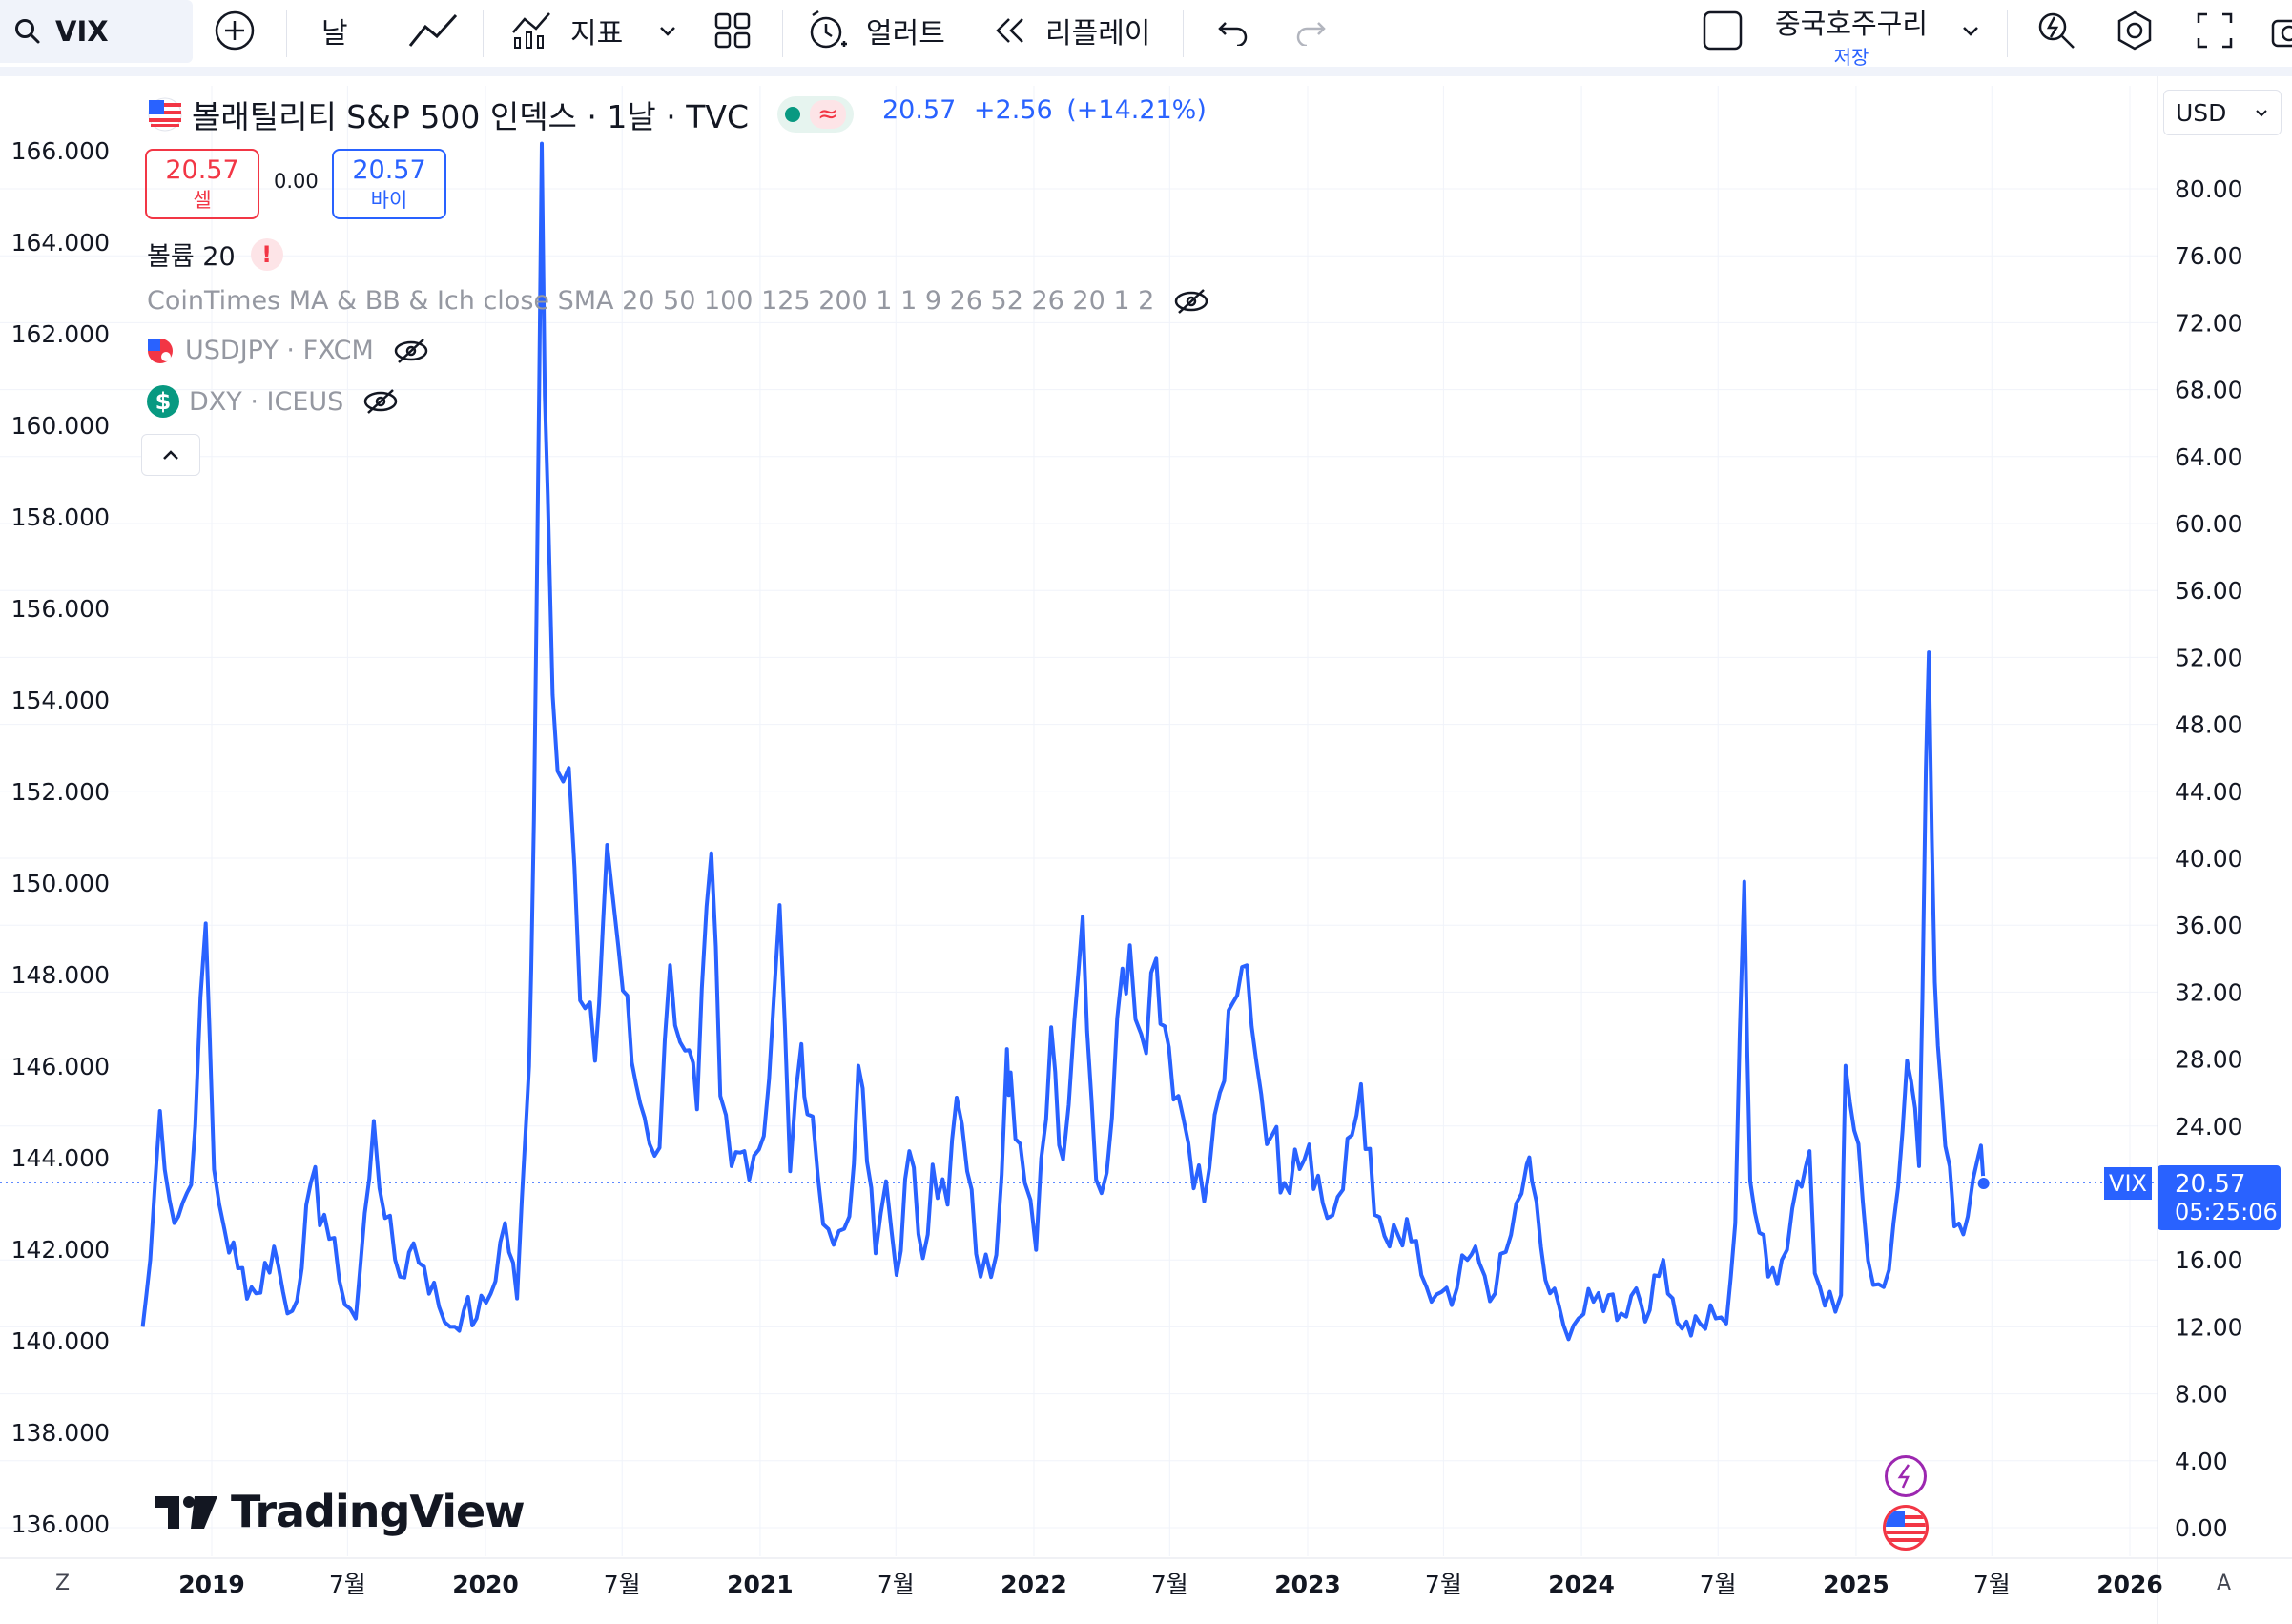 The height and width of the screenshot is (1624, 2292). Describe the element at coordinates (531, 30) in the screenshot. I see `indicators-icon` at that location.